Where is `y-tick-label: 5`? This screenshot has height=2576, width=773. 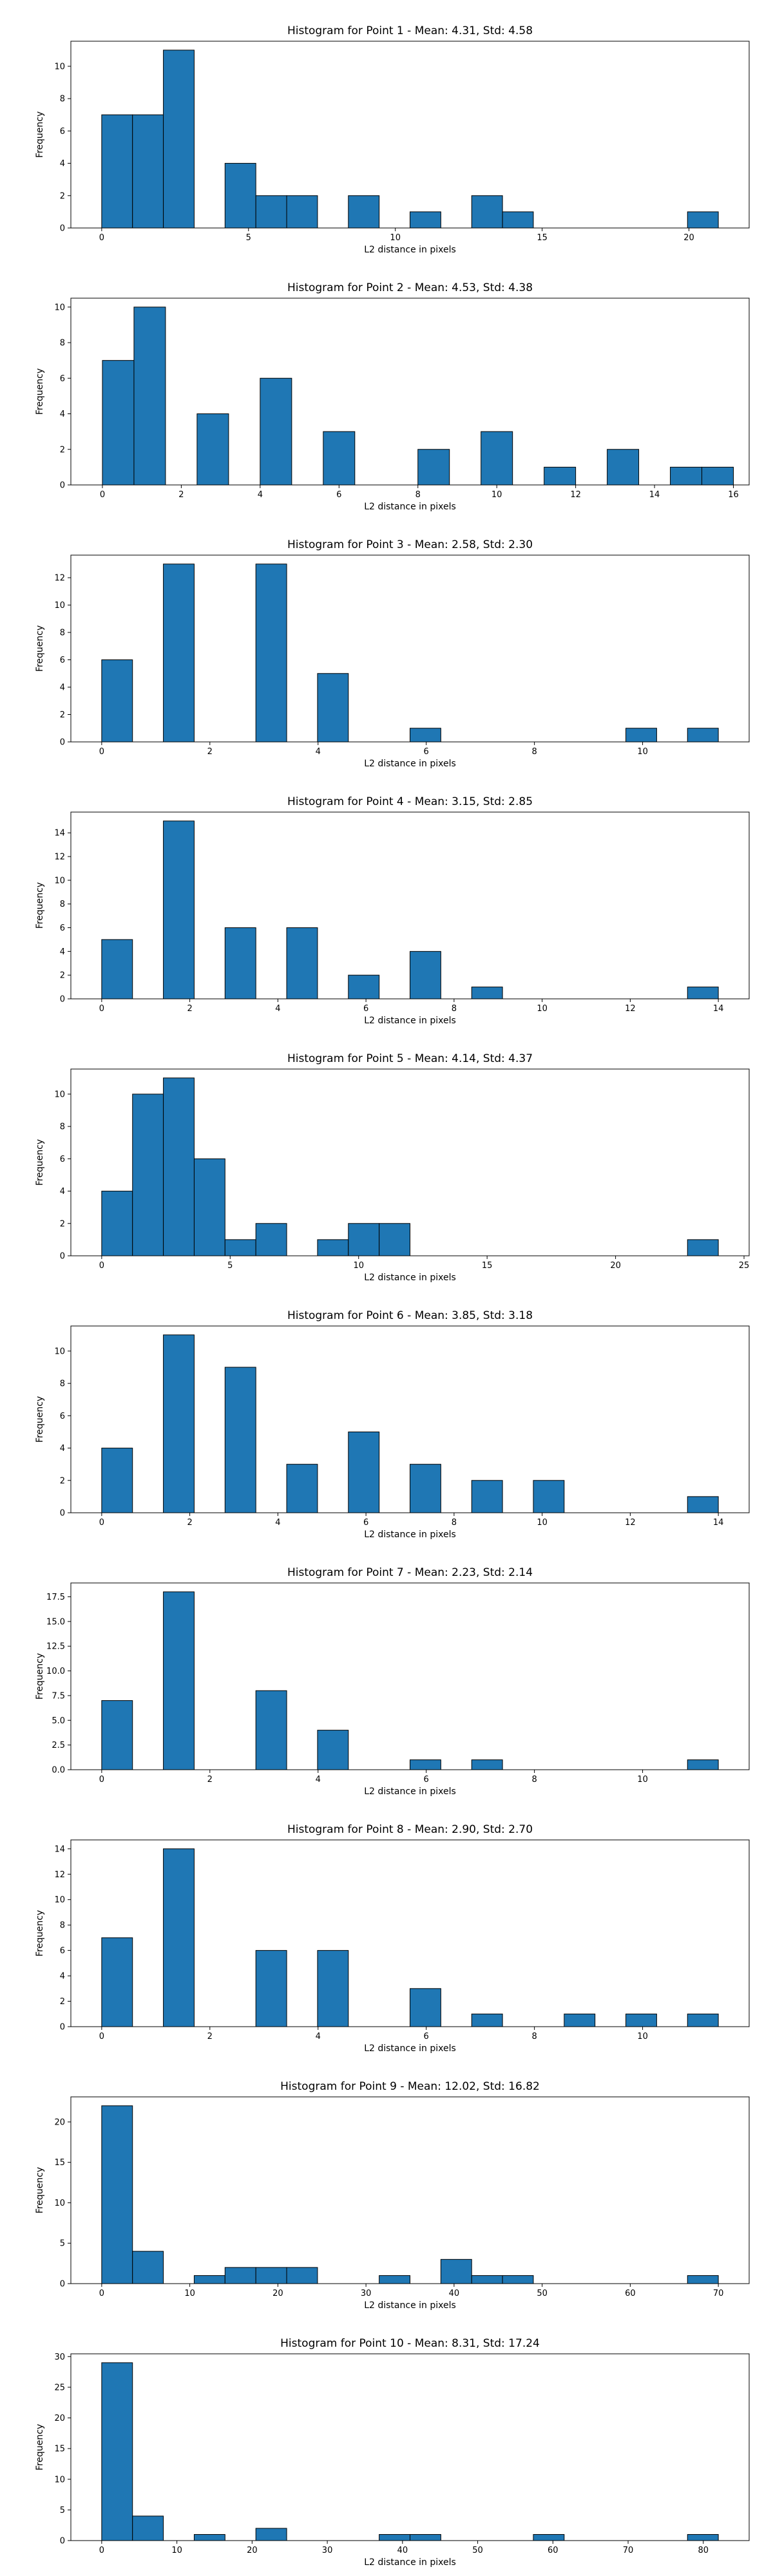 y-tick-label: 5 is located at coordinates (63, 2244).